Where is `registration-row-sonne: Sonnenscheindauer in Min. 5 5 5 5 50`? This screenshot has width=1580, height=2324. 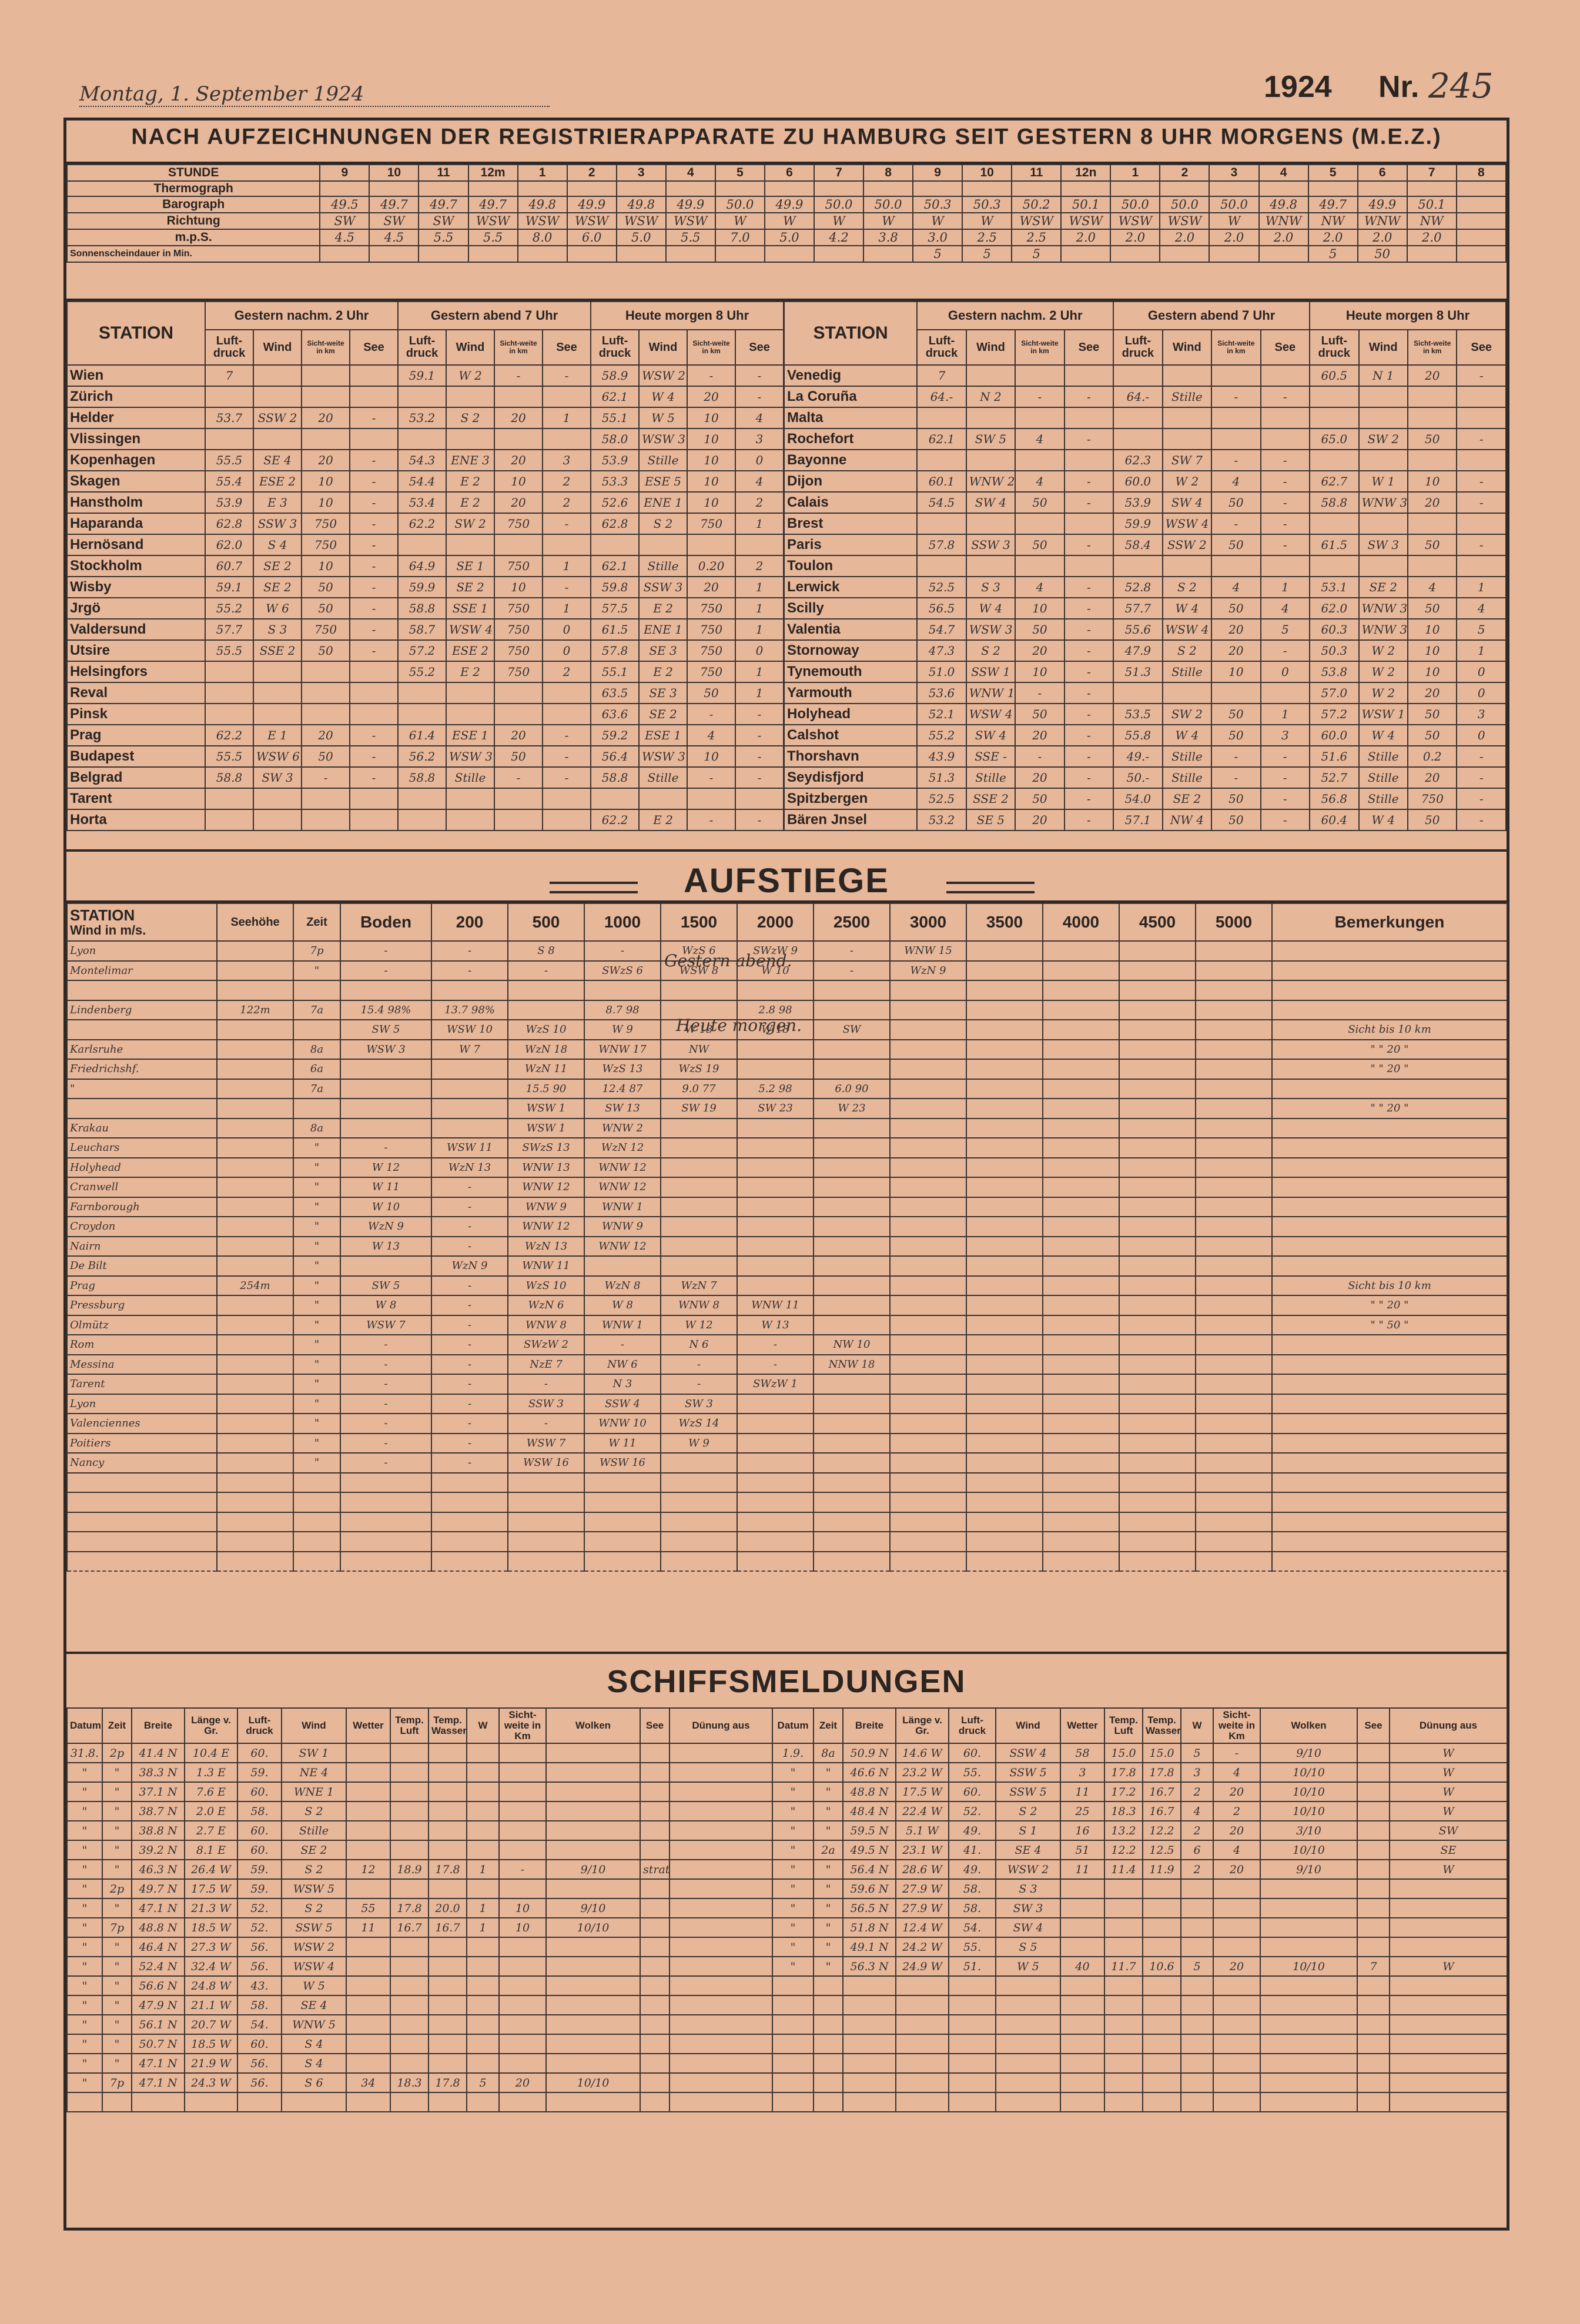 registration-row-sonne: Sonnenscheindauer in Min. 5 5 5 5 50 is located at coordinates (787, 254).